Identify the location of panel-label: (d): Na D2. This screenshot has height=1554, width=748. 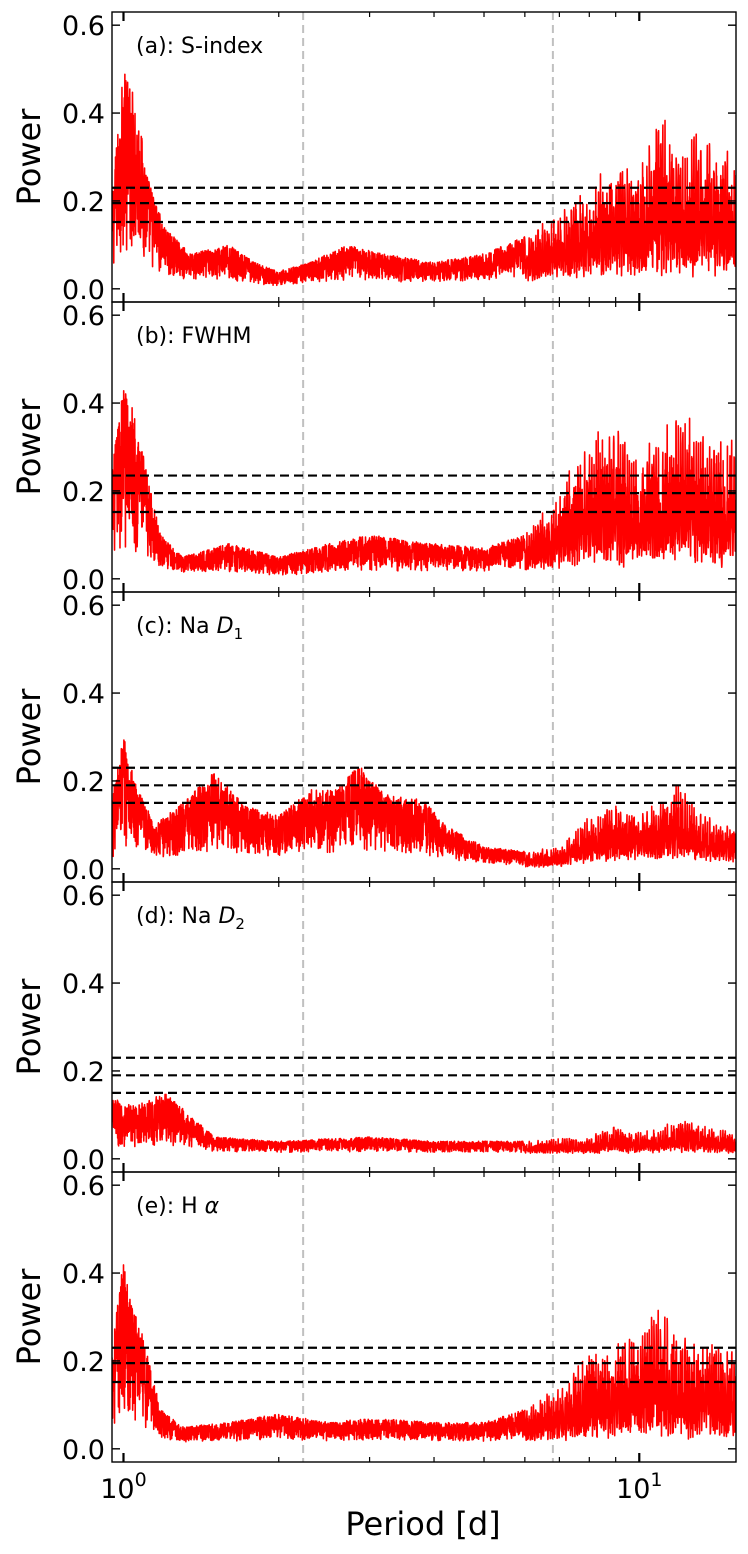
(190, 918).